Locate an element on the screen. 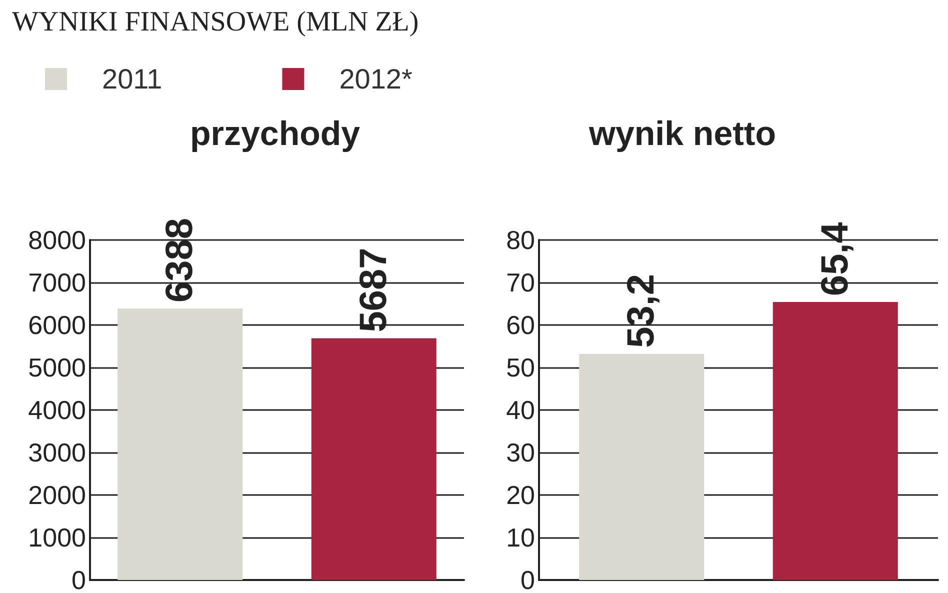  y-tick-label: 50 is located at coordinates (520, 367).